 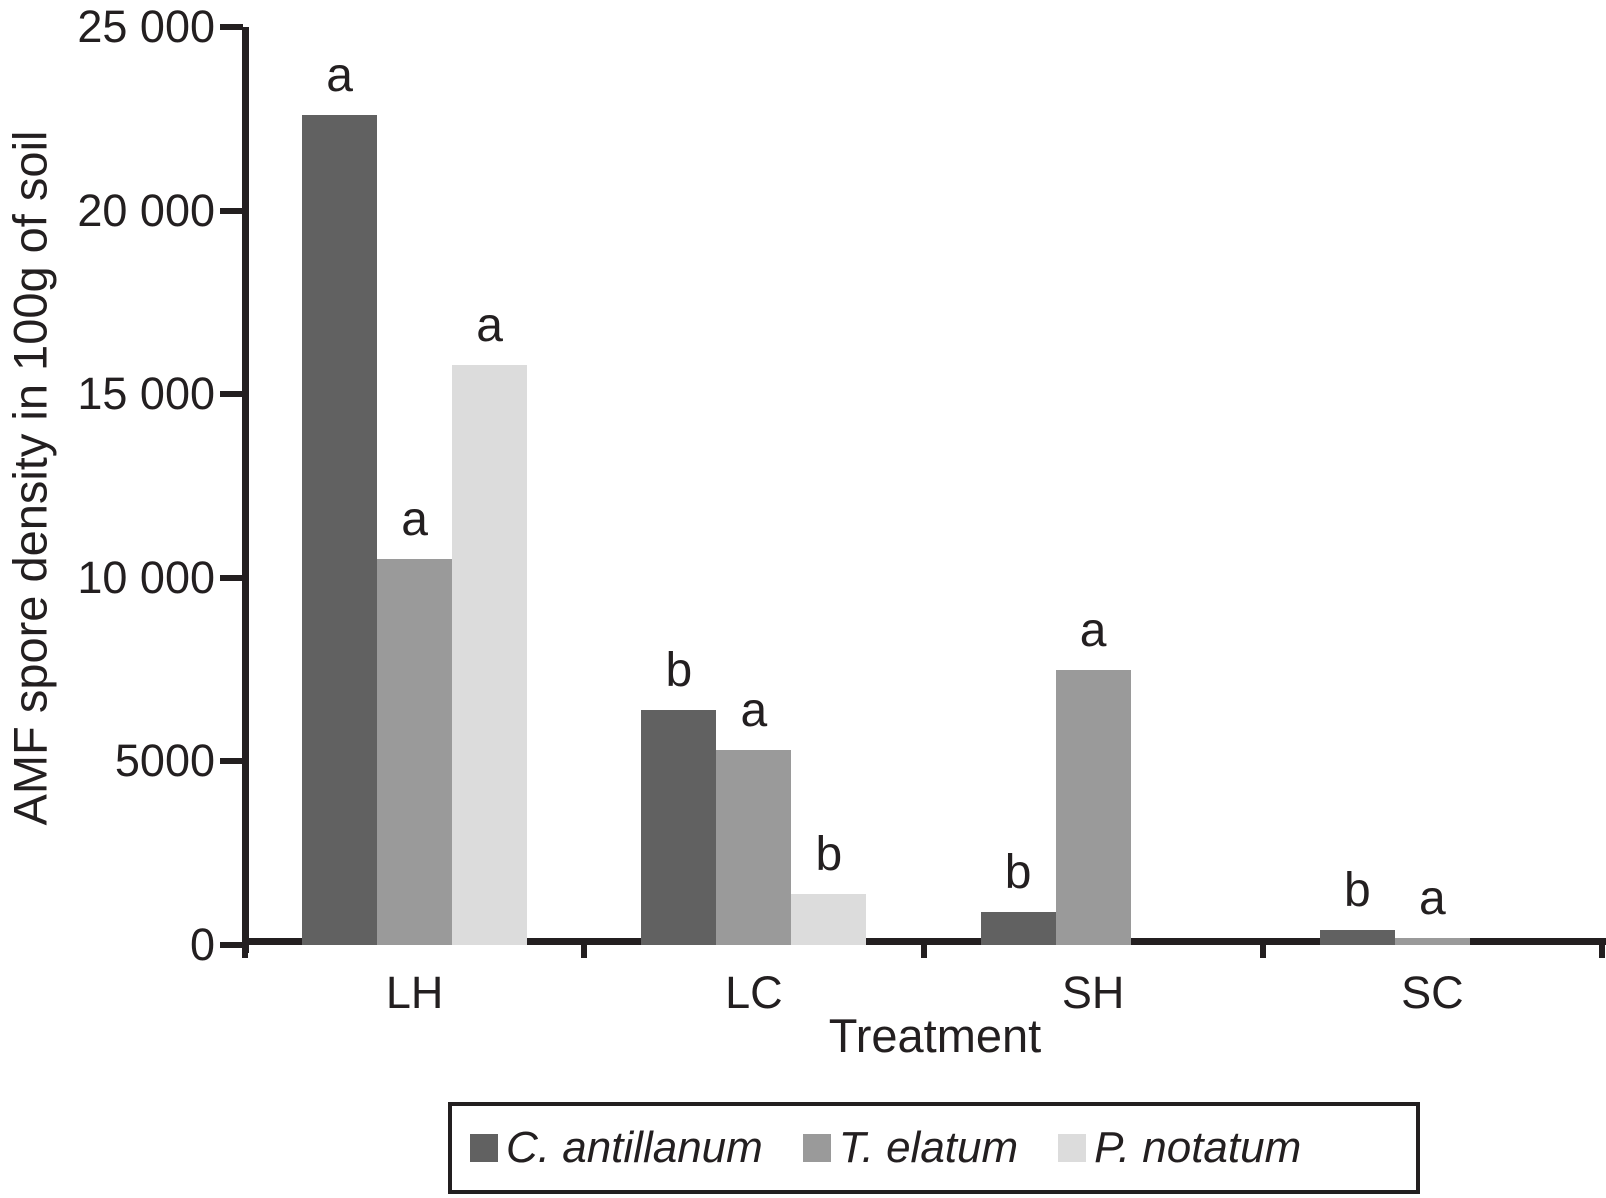 I want to click on legend-swatch-p-notatum, so click(x=1072, y=1148).